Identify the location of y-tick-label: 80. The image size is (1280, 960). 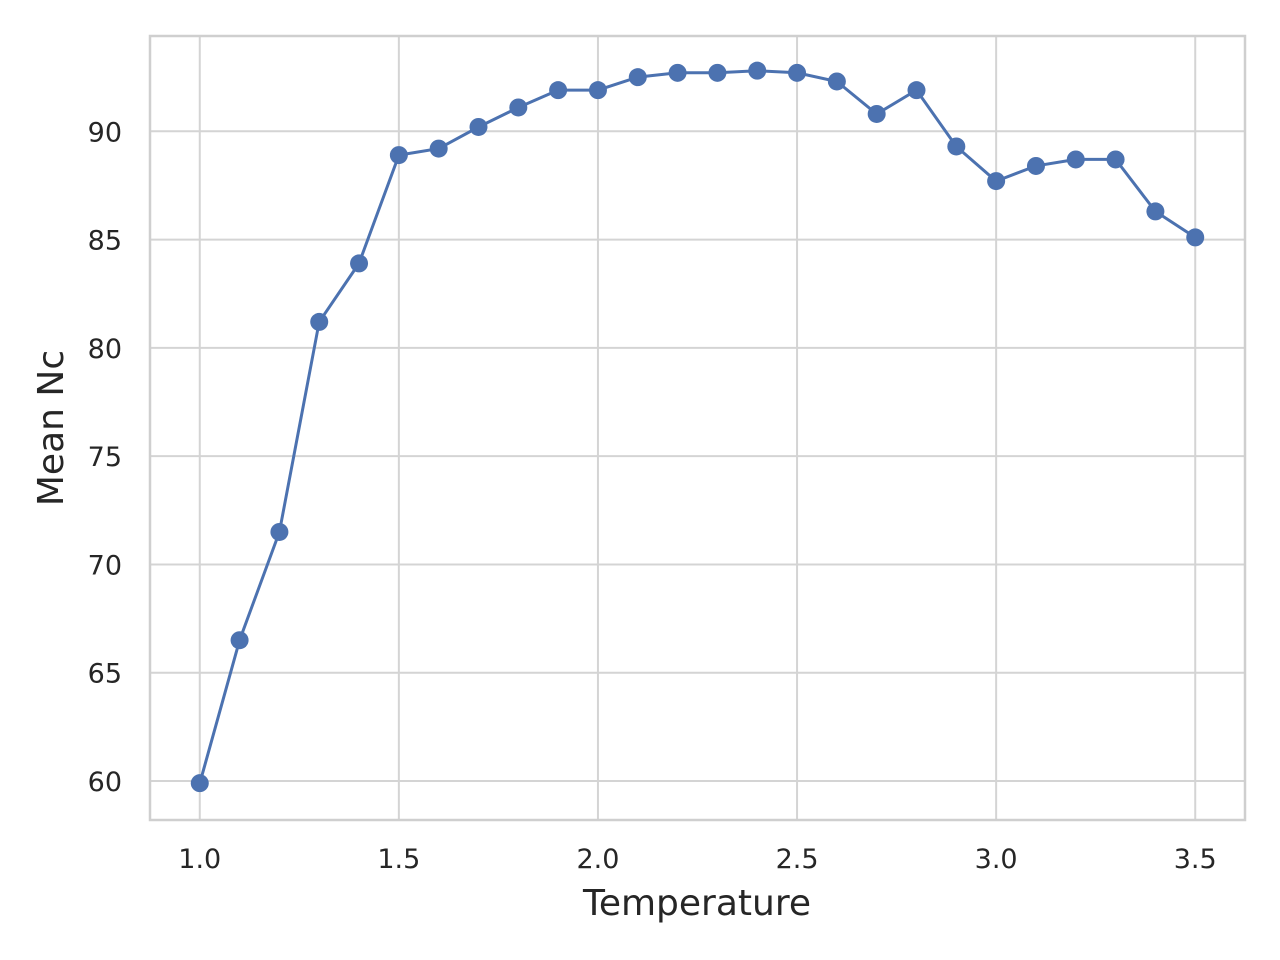
(105, 349).